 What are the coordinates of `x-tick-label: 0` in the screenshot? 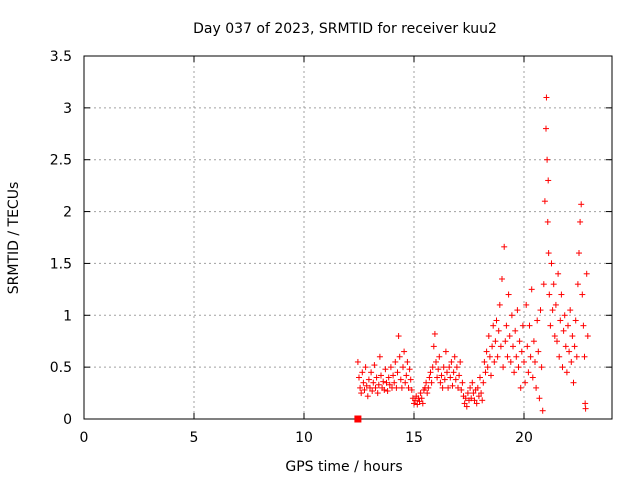 It's located at (84, 438).